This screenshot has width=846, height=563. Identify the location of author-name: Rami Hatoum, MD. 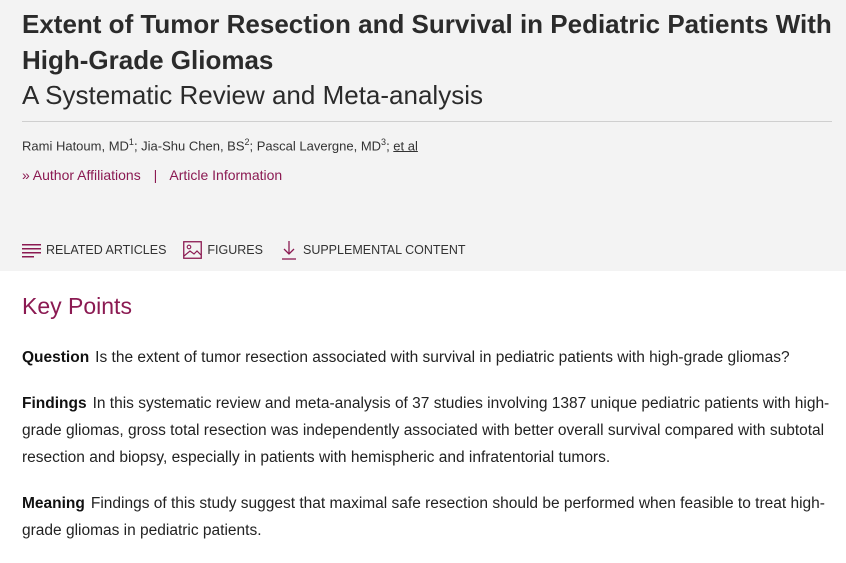
(75, 146).